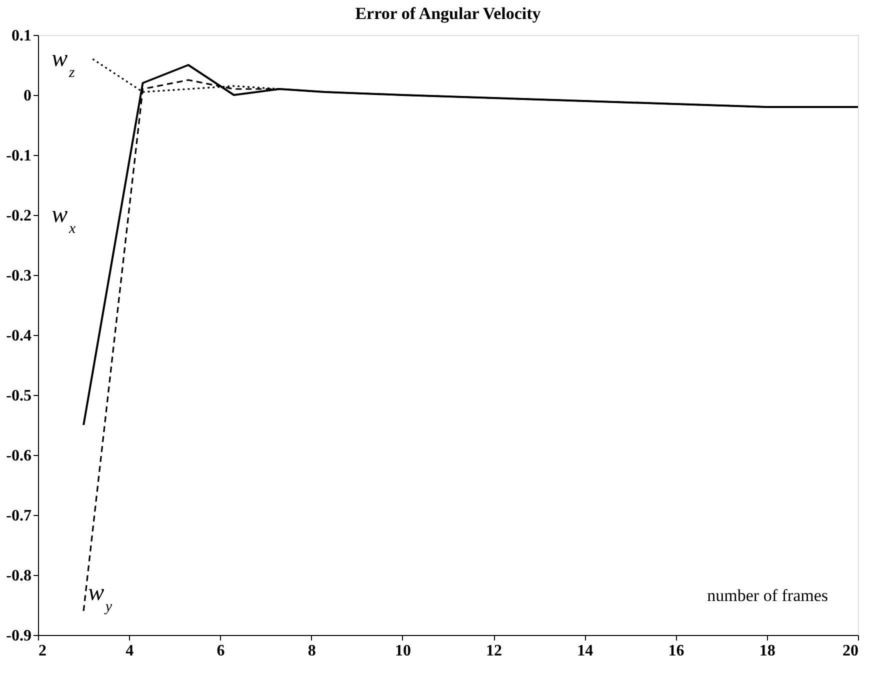 The width and height of the screenshot is (894, 693). Describe the element at coordinates (402, 651) in the screenshot. I see `x-tick-label: 10` at that location.